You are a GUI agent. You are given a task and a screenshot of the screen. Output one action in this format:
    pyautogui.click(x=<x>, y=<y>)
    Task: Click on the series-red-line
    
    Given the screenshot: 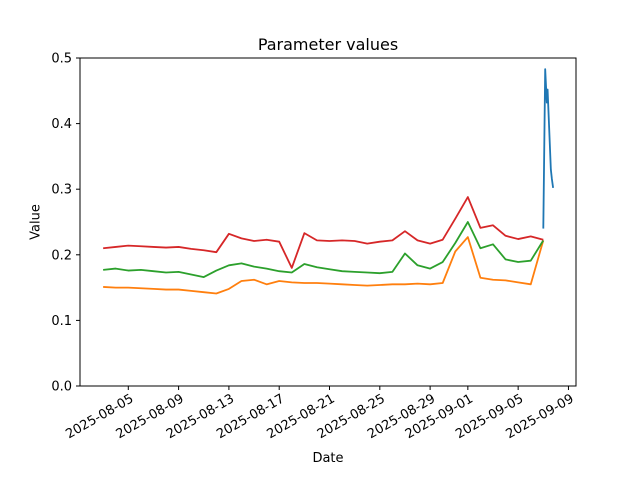 What is the action you would take?
    pyautogui.click(x=323, y=232)
    